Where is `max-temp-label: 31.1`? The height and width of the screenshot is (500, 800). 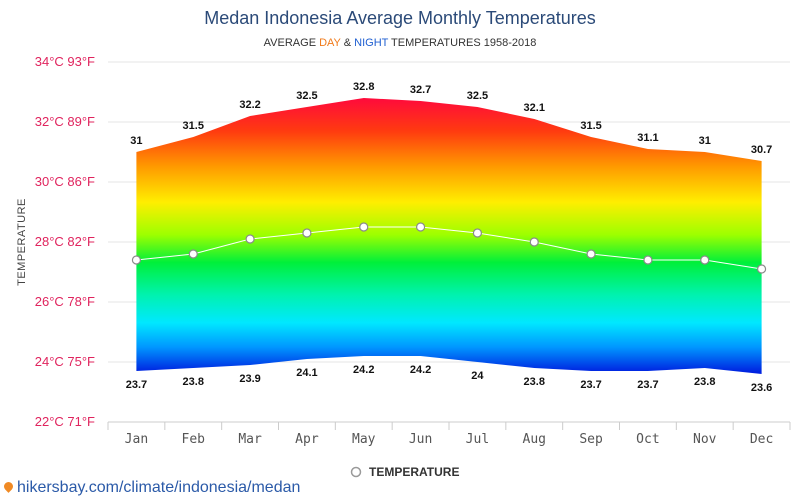
max-temp-label: 31.1 is located at coordinates (647, 138).